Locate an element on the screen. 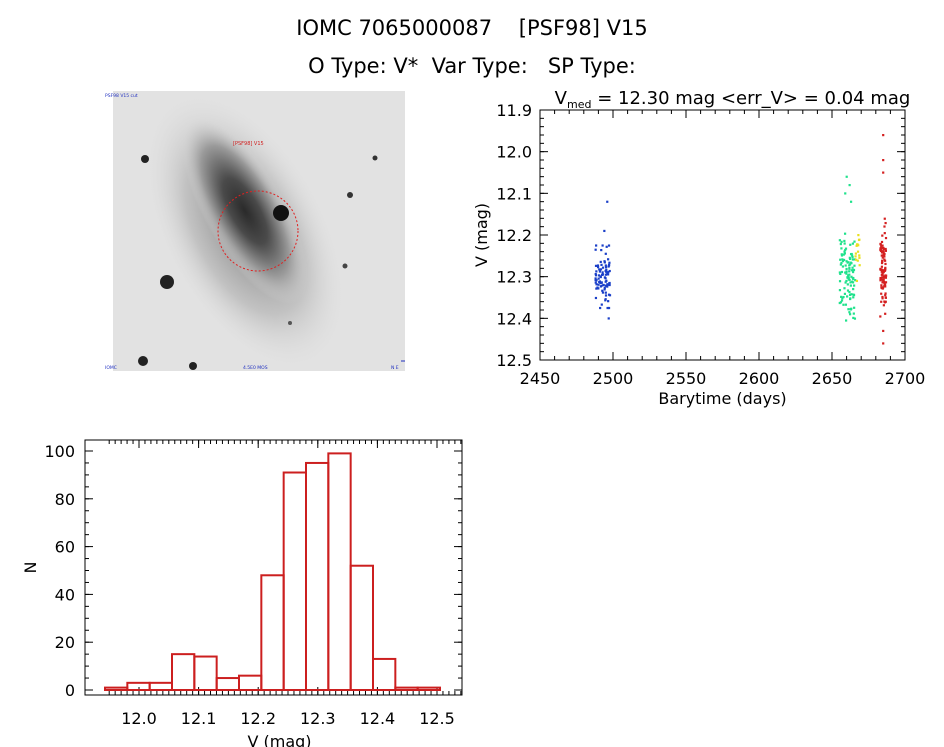  y-tick-label: 12.2 is located at coordinates (514, 235).